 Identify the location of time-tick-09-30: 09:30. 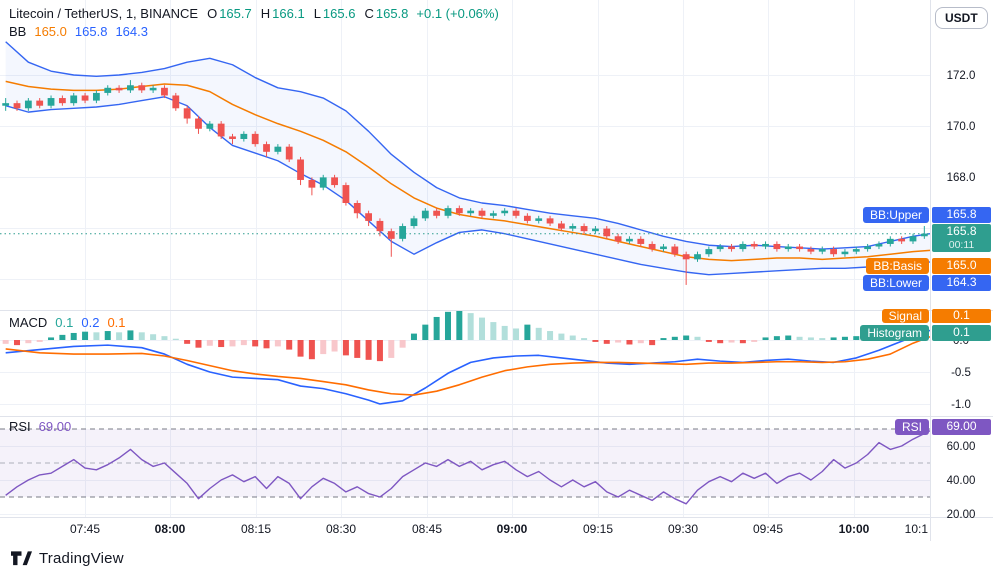
(683, 529).